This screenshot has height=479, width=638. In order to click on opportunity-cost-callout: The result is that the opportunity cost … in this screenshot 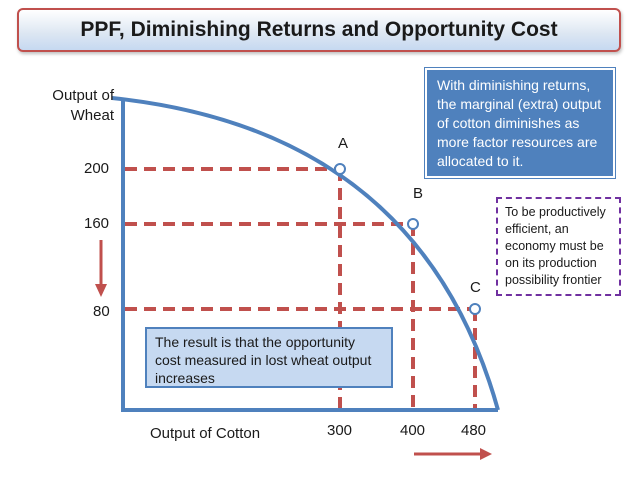, I will do `click(269, 357)`.